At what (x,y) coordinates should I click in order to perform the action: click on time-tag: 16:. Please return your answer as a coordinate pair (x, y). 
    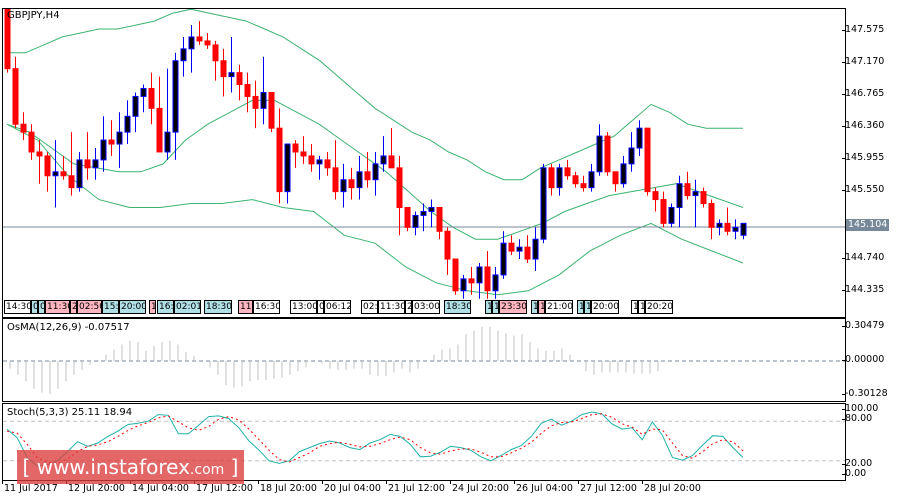
    Looking at the image, I should click on (165, 307).